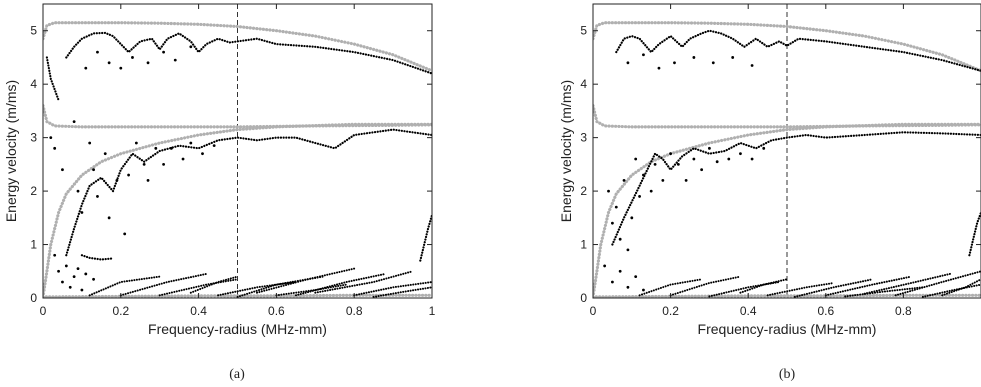 The height and width of the screenshot is (387, 981). Describe the element at coordinates (903, 311) in the screenshot. I see `x-tick-label: 0.8` at that location.